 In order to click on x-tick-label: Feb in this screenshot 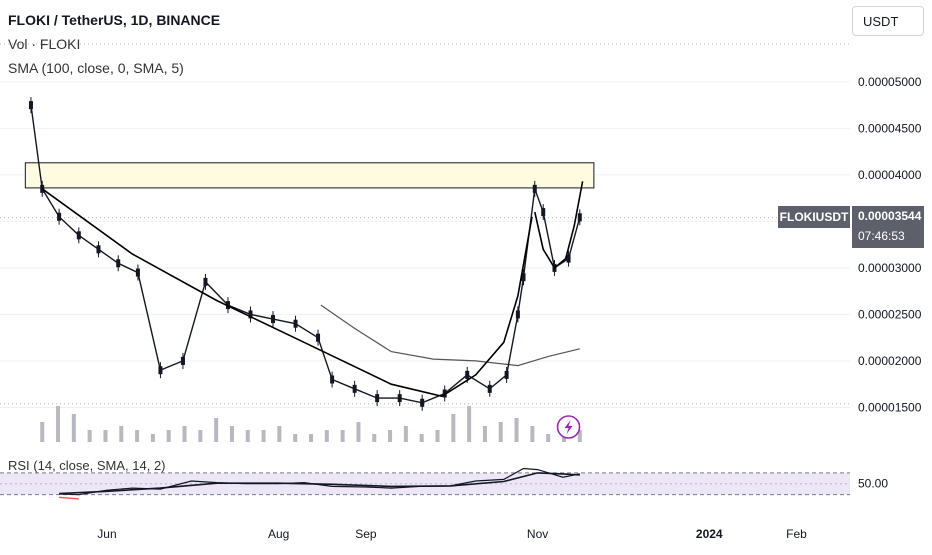, I will do `click(796, 534)`.